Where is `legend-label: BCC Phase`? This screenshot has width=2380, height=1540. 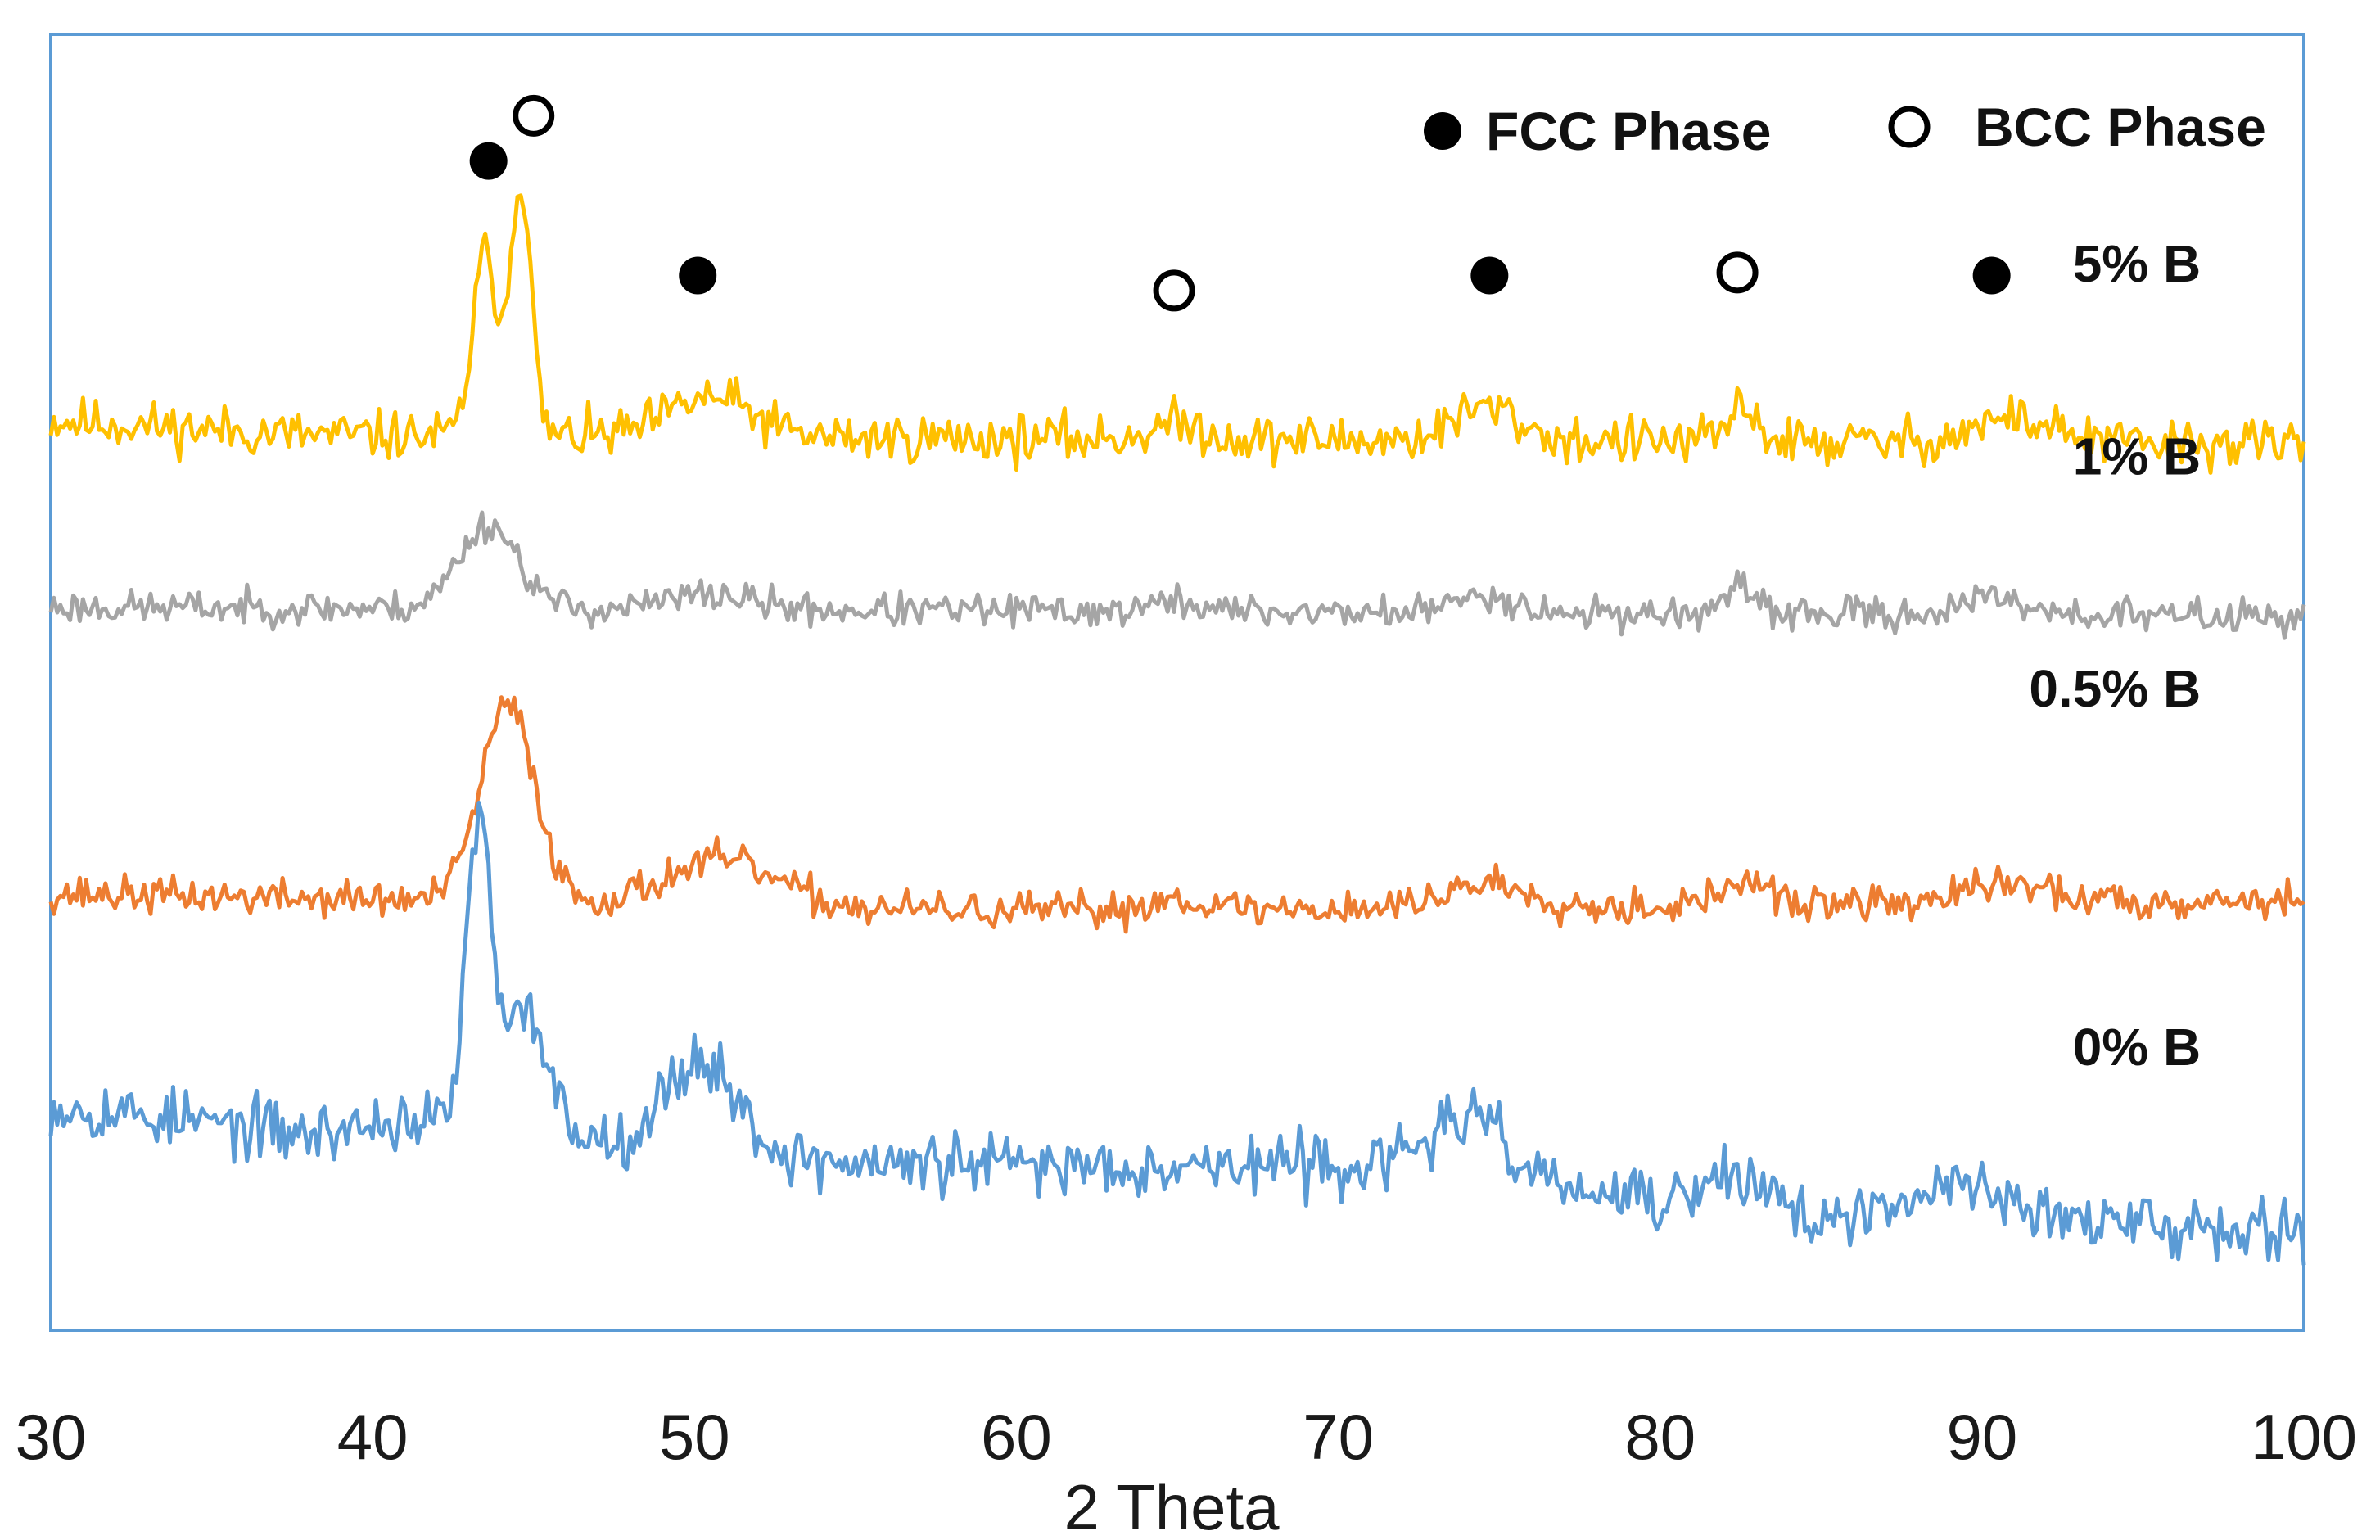 legend-label: BCC Phase is located at coordinates (2120, 127).